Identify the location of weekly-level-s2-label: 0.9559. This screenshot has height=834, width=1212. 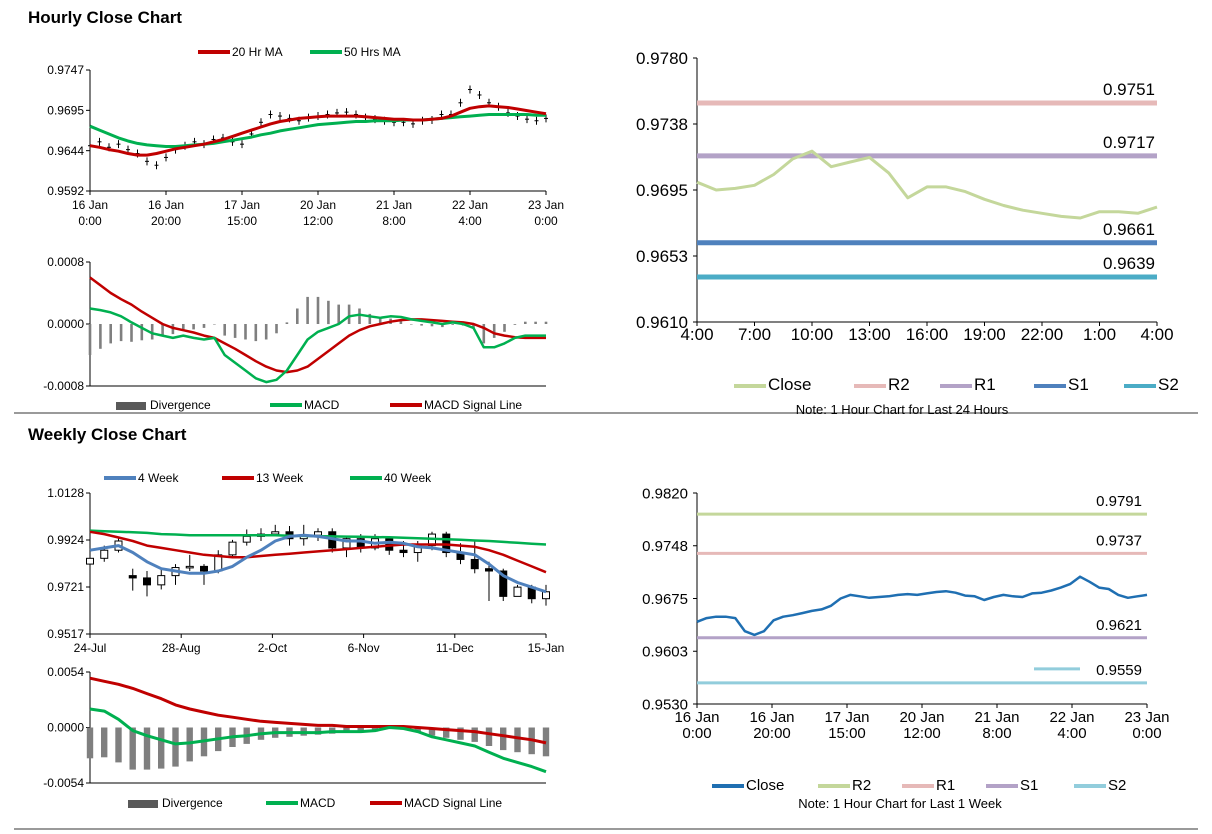
(1119, 670).